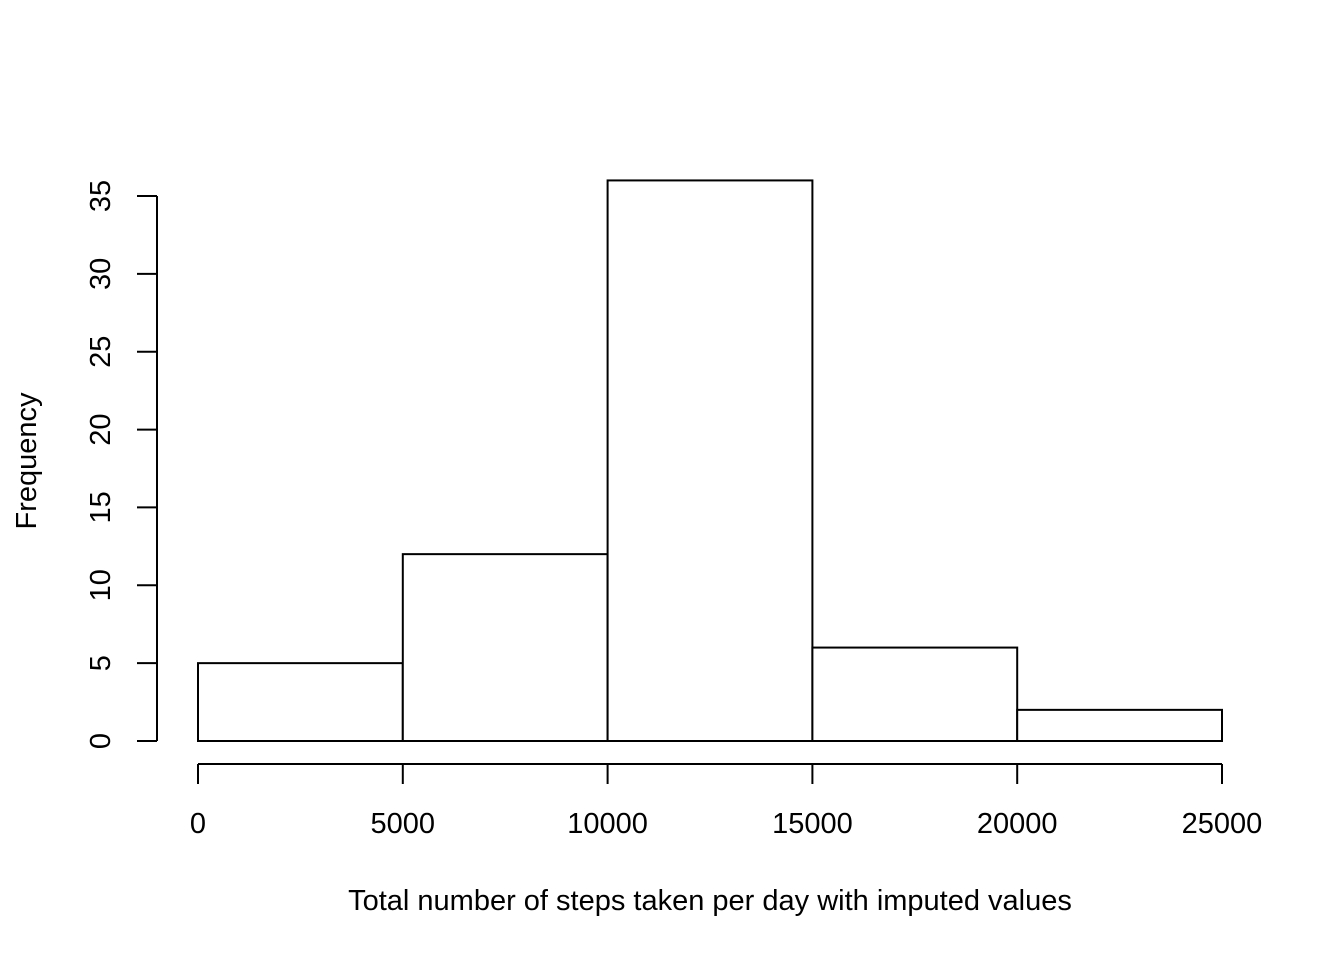 The width and height of the screenshot is (1344, 960). Describe the element at coordinates (812, 824) in the screenshot. I see `x-tick-label: 15000` at that location.